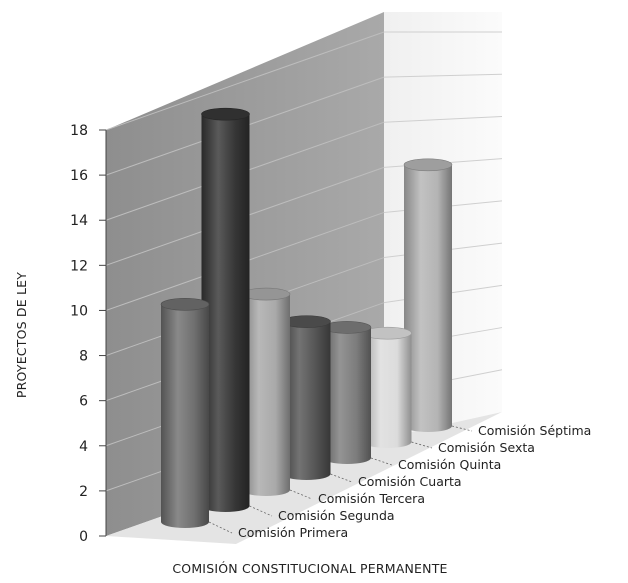  I want to click on category-label: Comisión Sexta, so click(486, 447).